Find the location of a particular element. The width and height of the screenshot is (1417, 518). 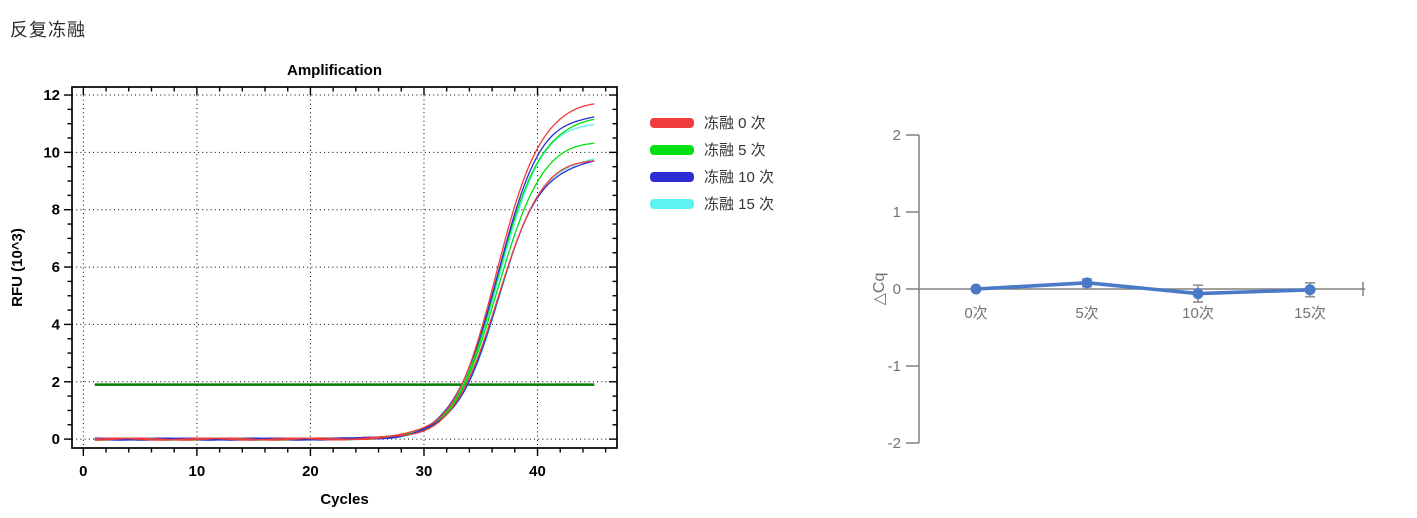

x-axis-label: Cycles is located at coordinates (344, 499).